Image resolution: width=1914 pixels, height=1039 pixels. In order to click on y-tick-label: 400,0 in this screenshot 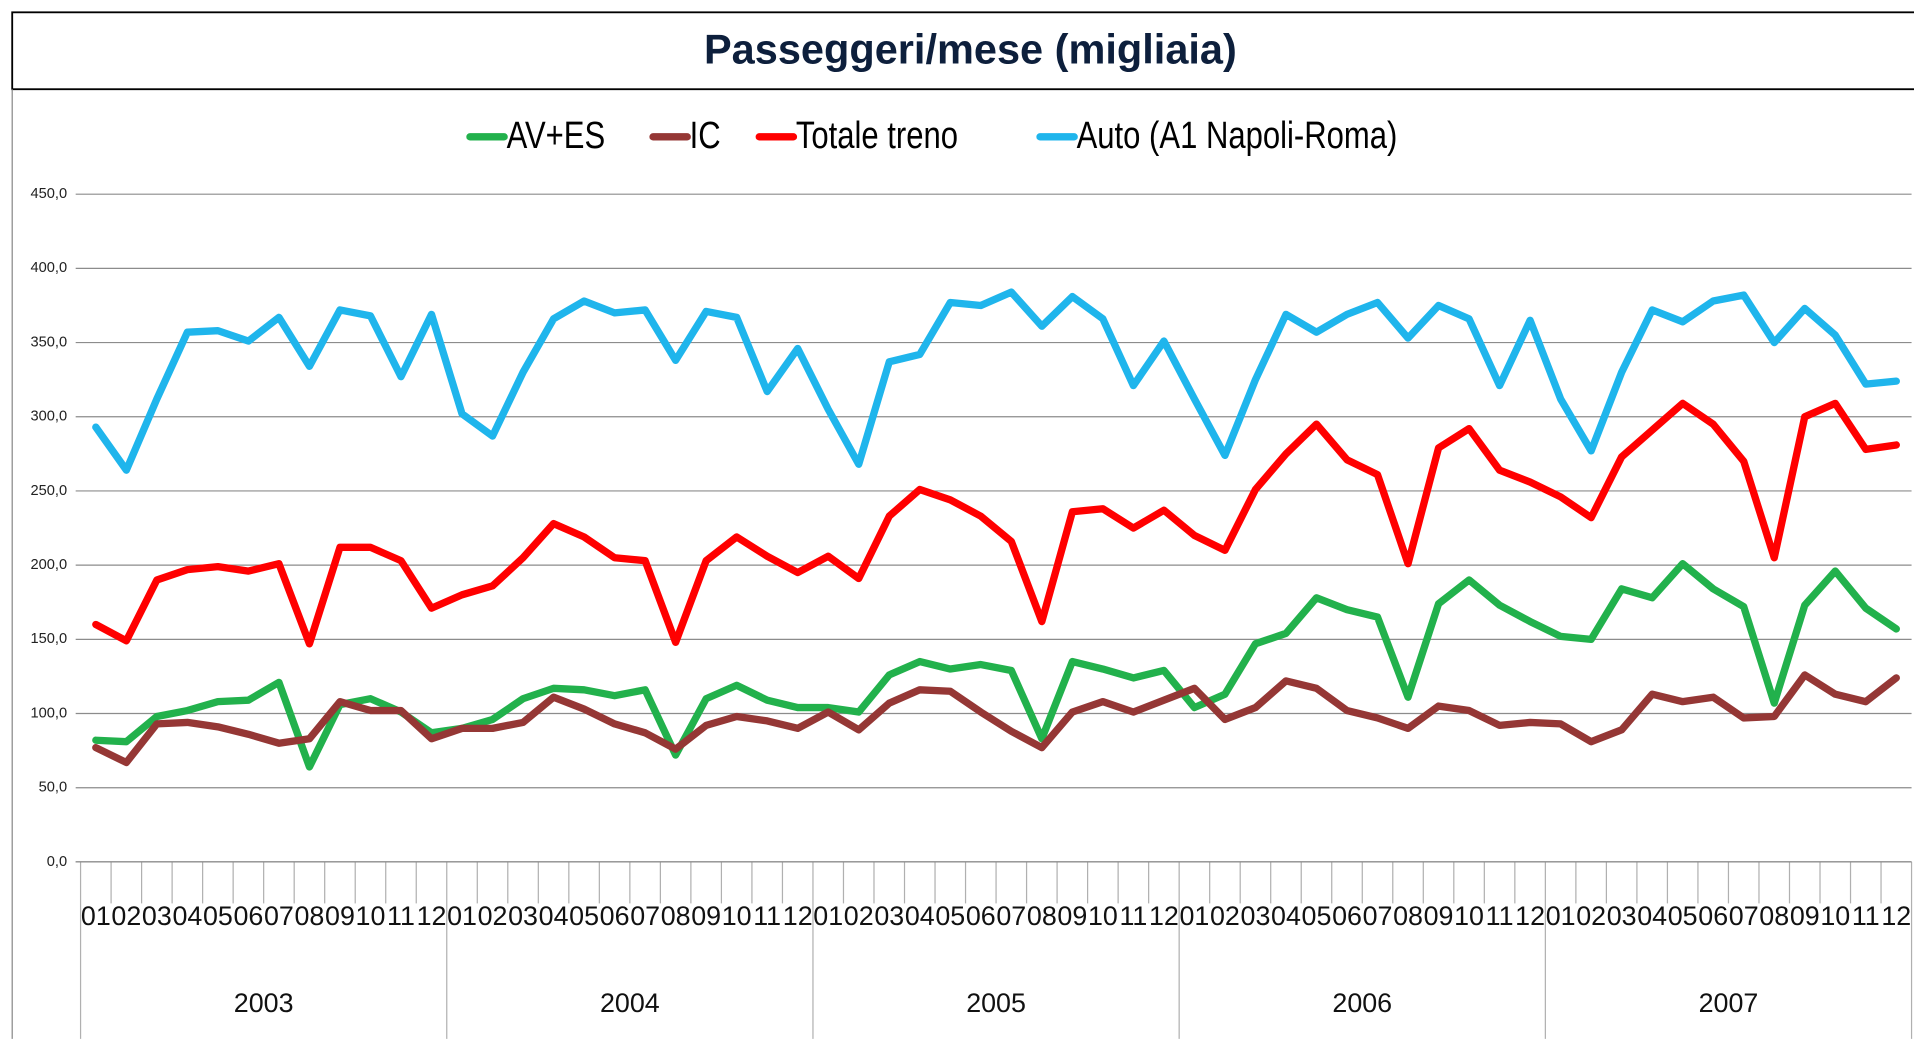, I will do `click(49, 268)`.